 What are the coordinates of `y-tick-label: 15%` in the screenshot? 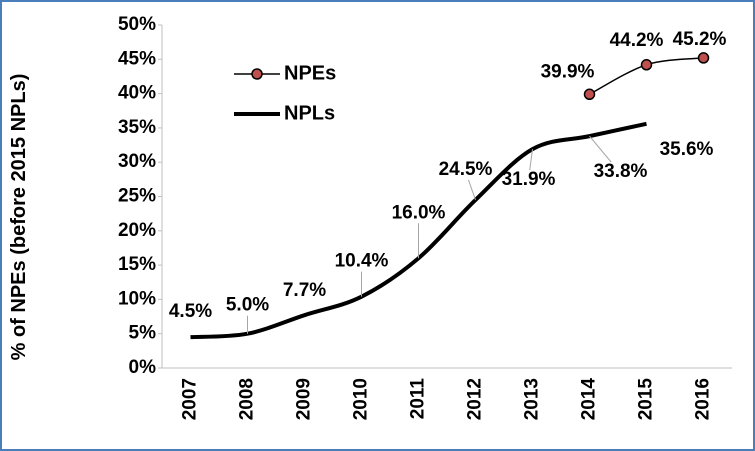 It's located at (137, 264).